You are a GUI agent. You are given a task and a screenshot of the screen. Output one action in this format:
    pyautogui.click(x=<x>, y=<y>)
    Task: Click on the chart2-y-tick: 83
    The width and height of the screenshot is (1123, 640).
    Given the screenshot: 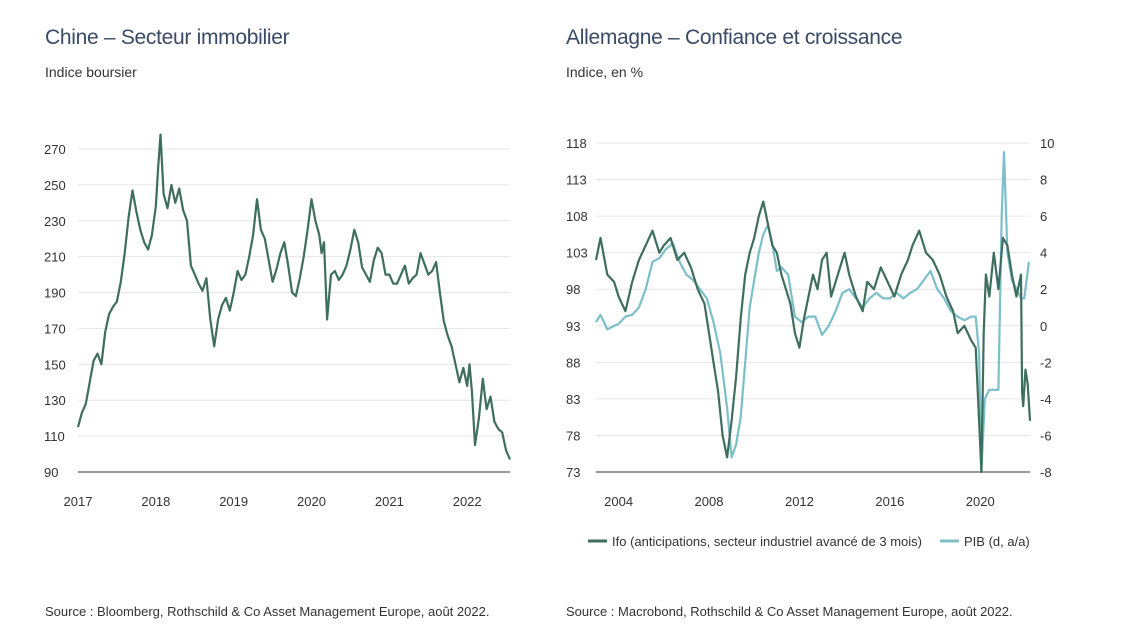 What is the action you would take?
    pyautogui.click(x=573, y=399)
    